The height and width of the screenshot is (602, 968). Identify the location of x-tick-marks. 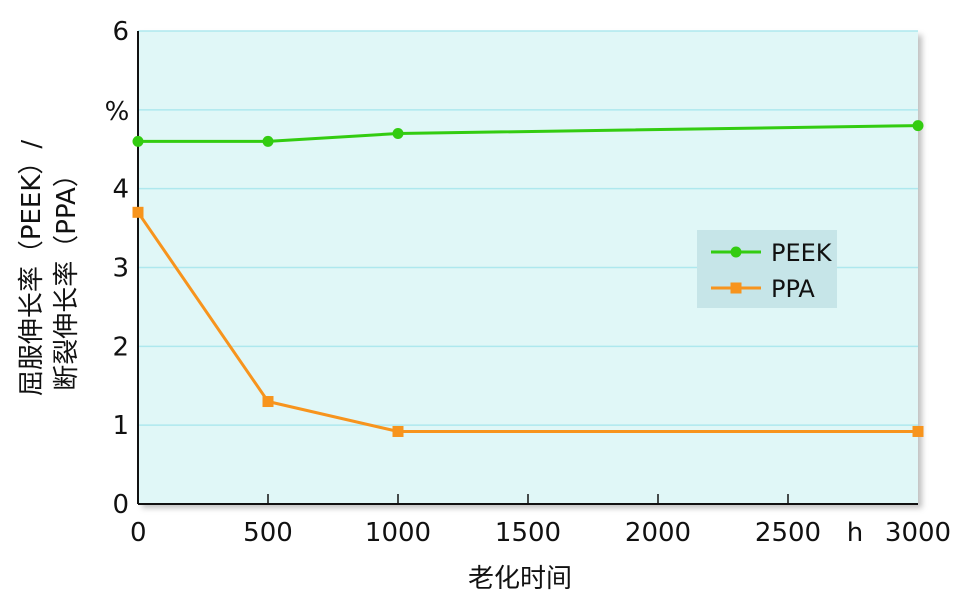
(528, 499).